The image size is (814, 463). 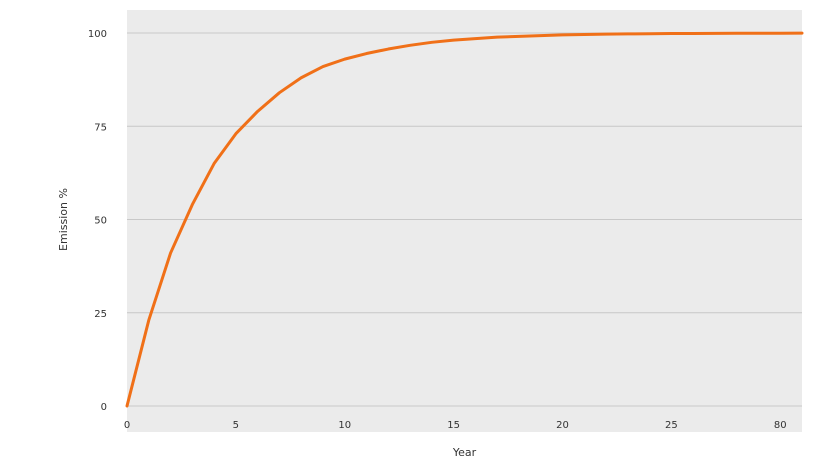 What do you see at coordinates (127, 425) in the screenshot?
I see `x-tick-label: 0` at bounding box center [127, 425].